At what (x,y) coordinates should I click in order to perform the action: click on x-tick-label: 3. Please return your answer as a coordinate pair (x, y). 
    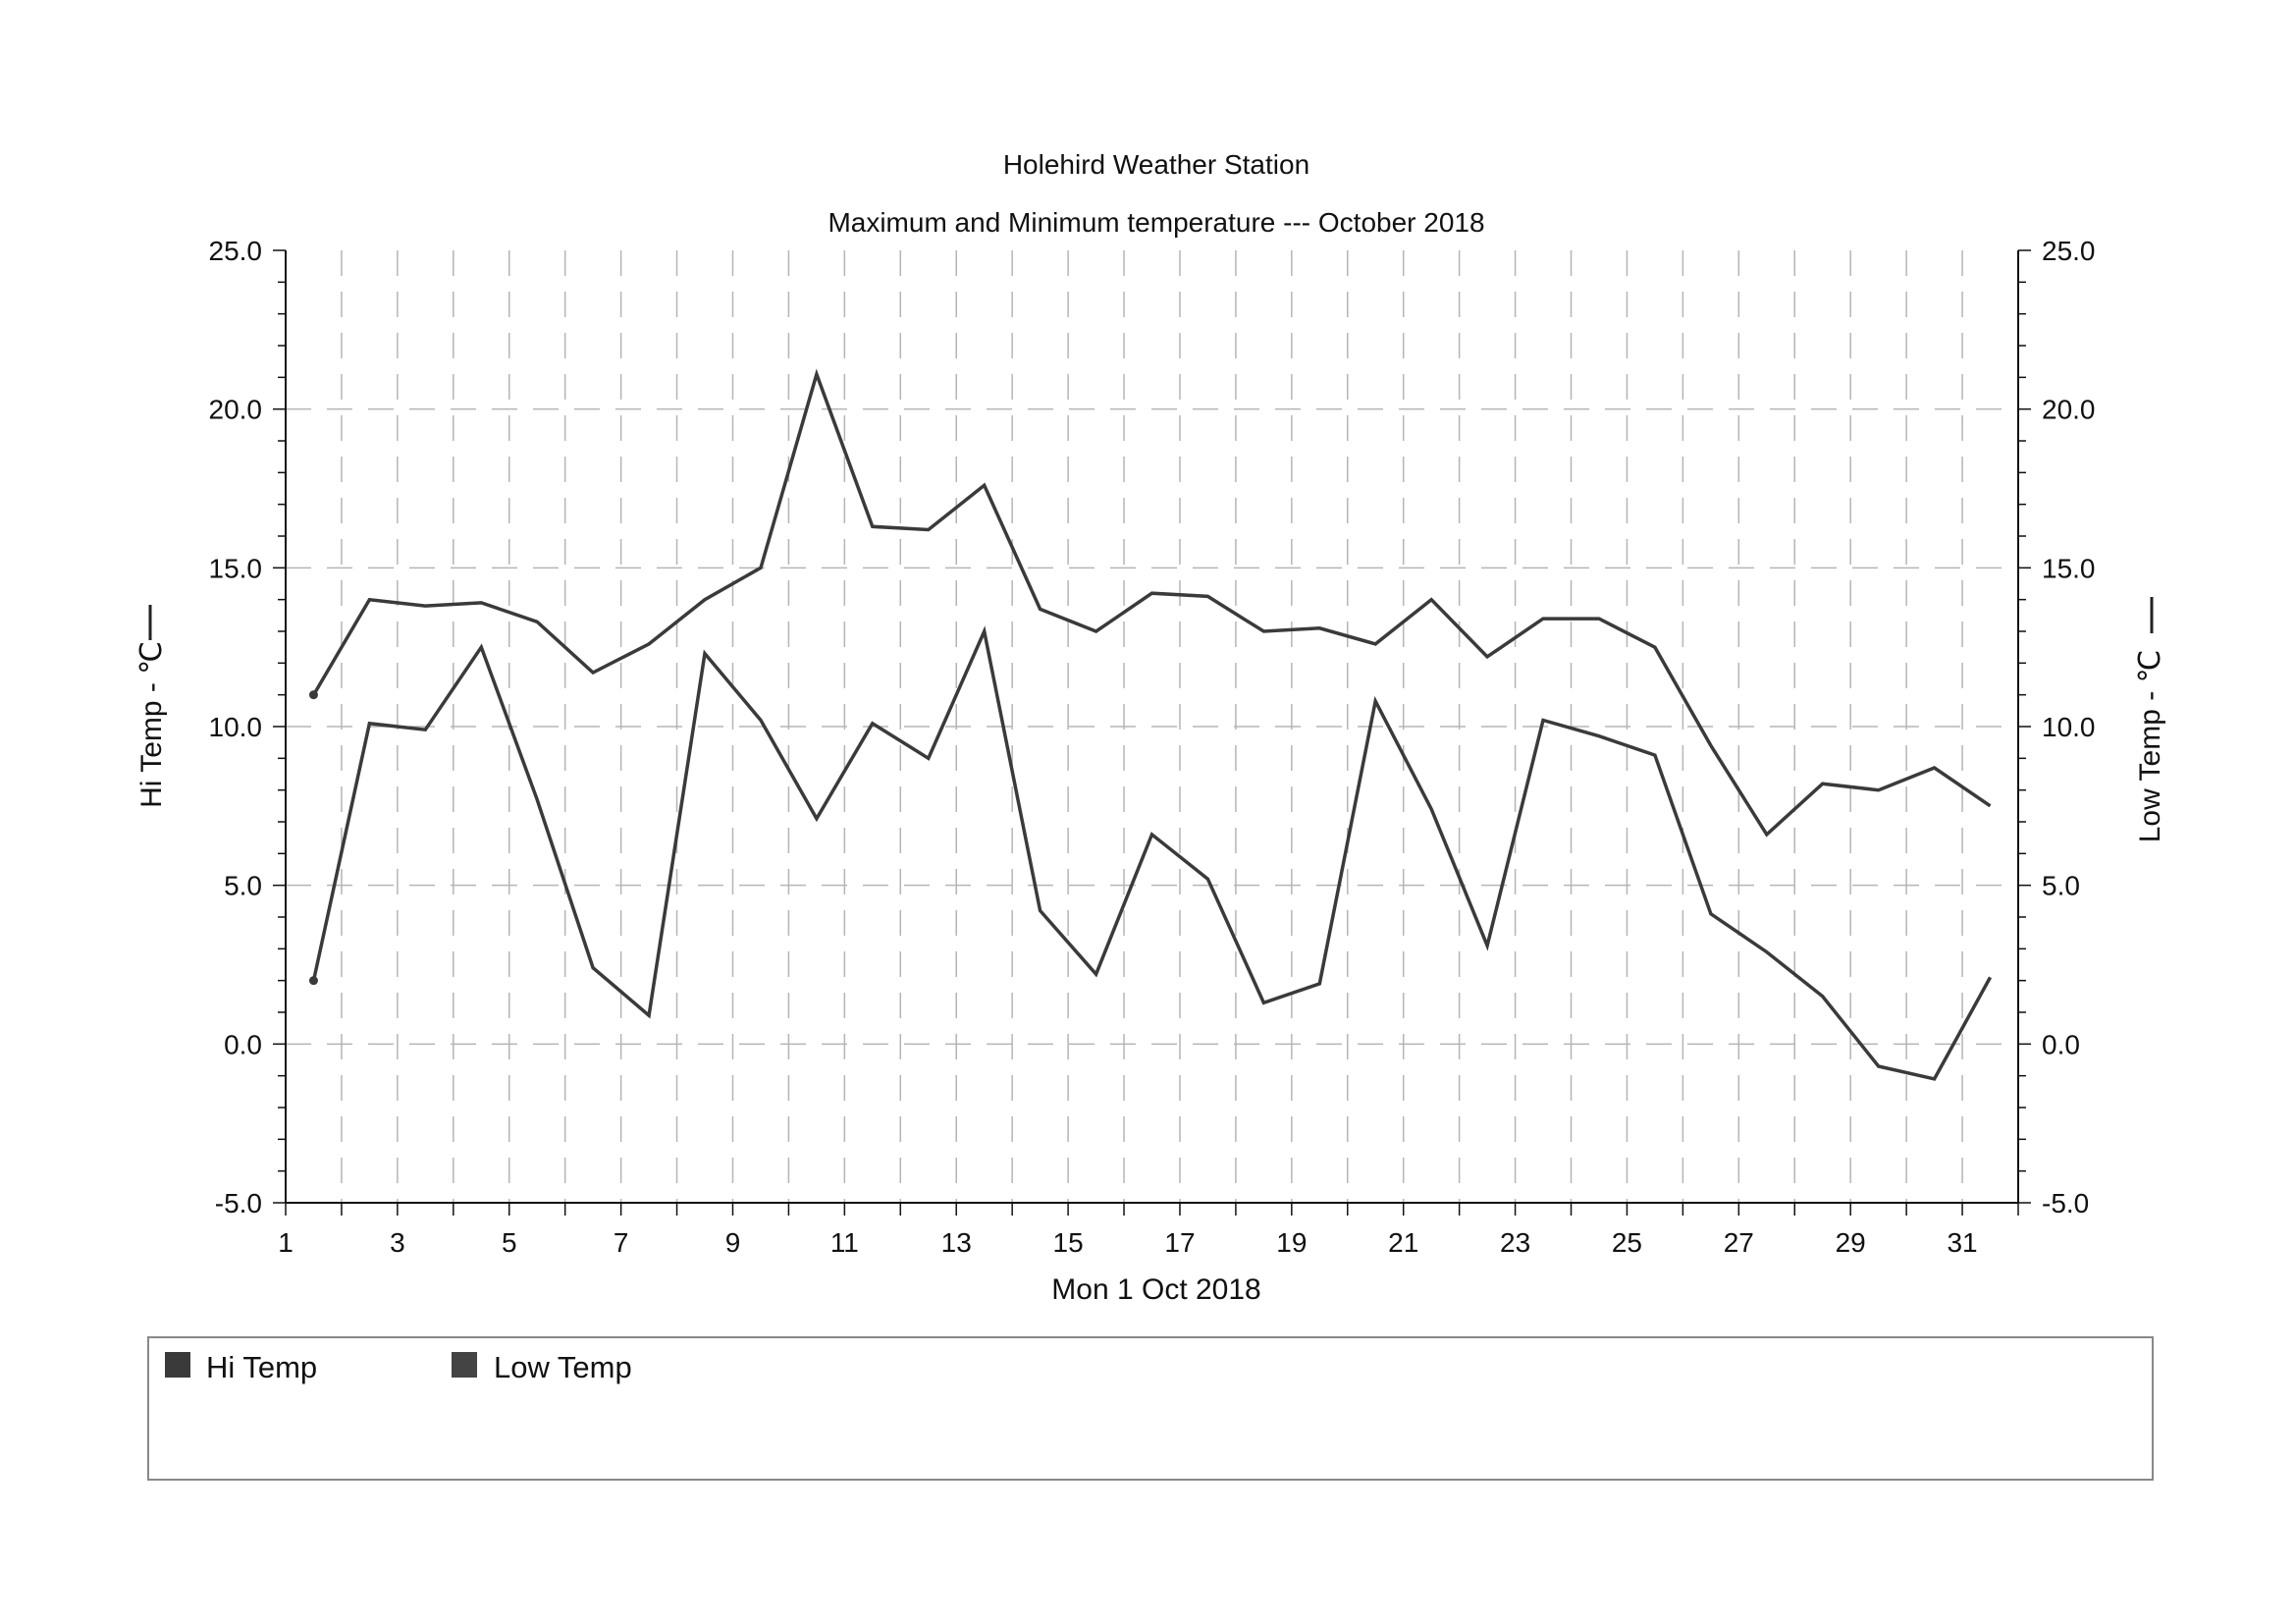
    Looking at the image, I should click on (397, 1242).